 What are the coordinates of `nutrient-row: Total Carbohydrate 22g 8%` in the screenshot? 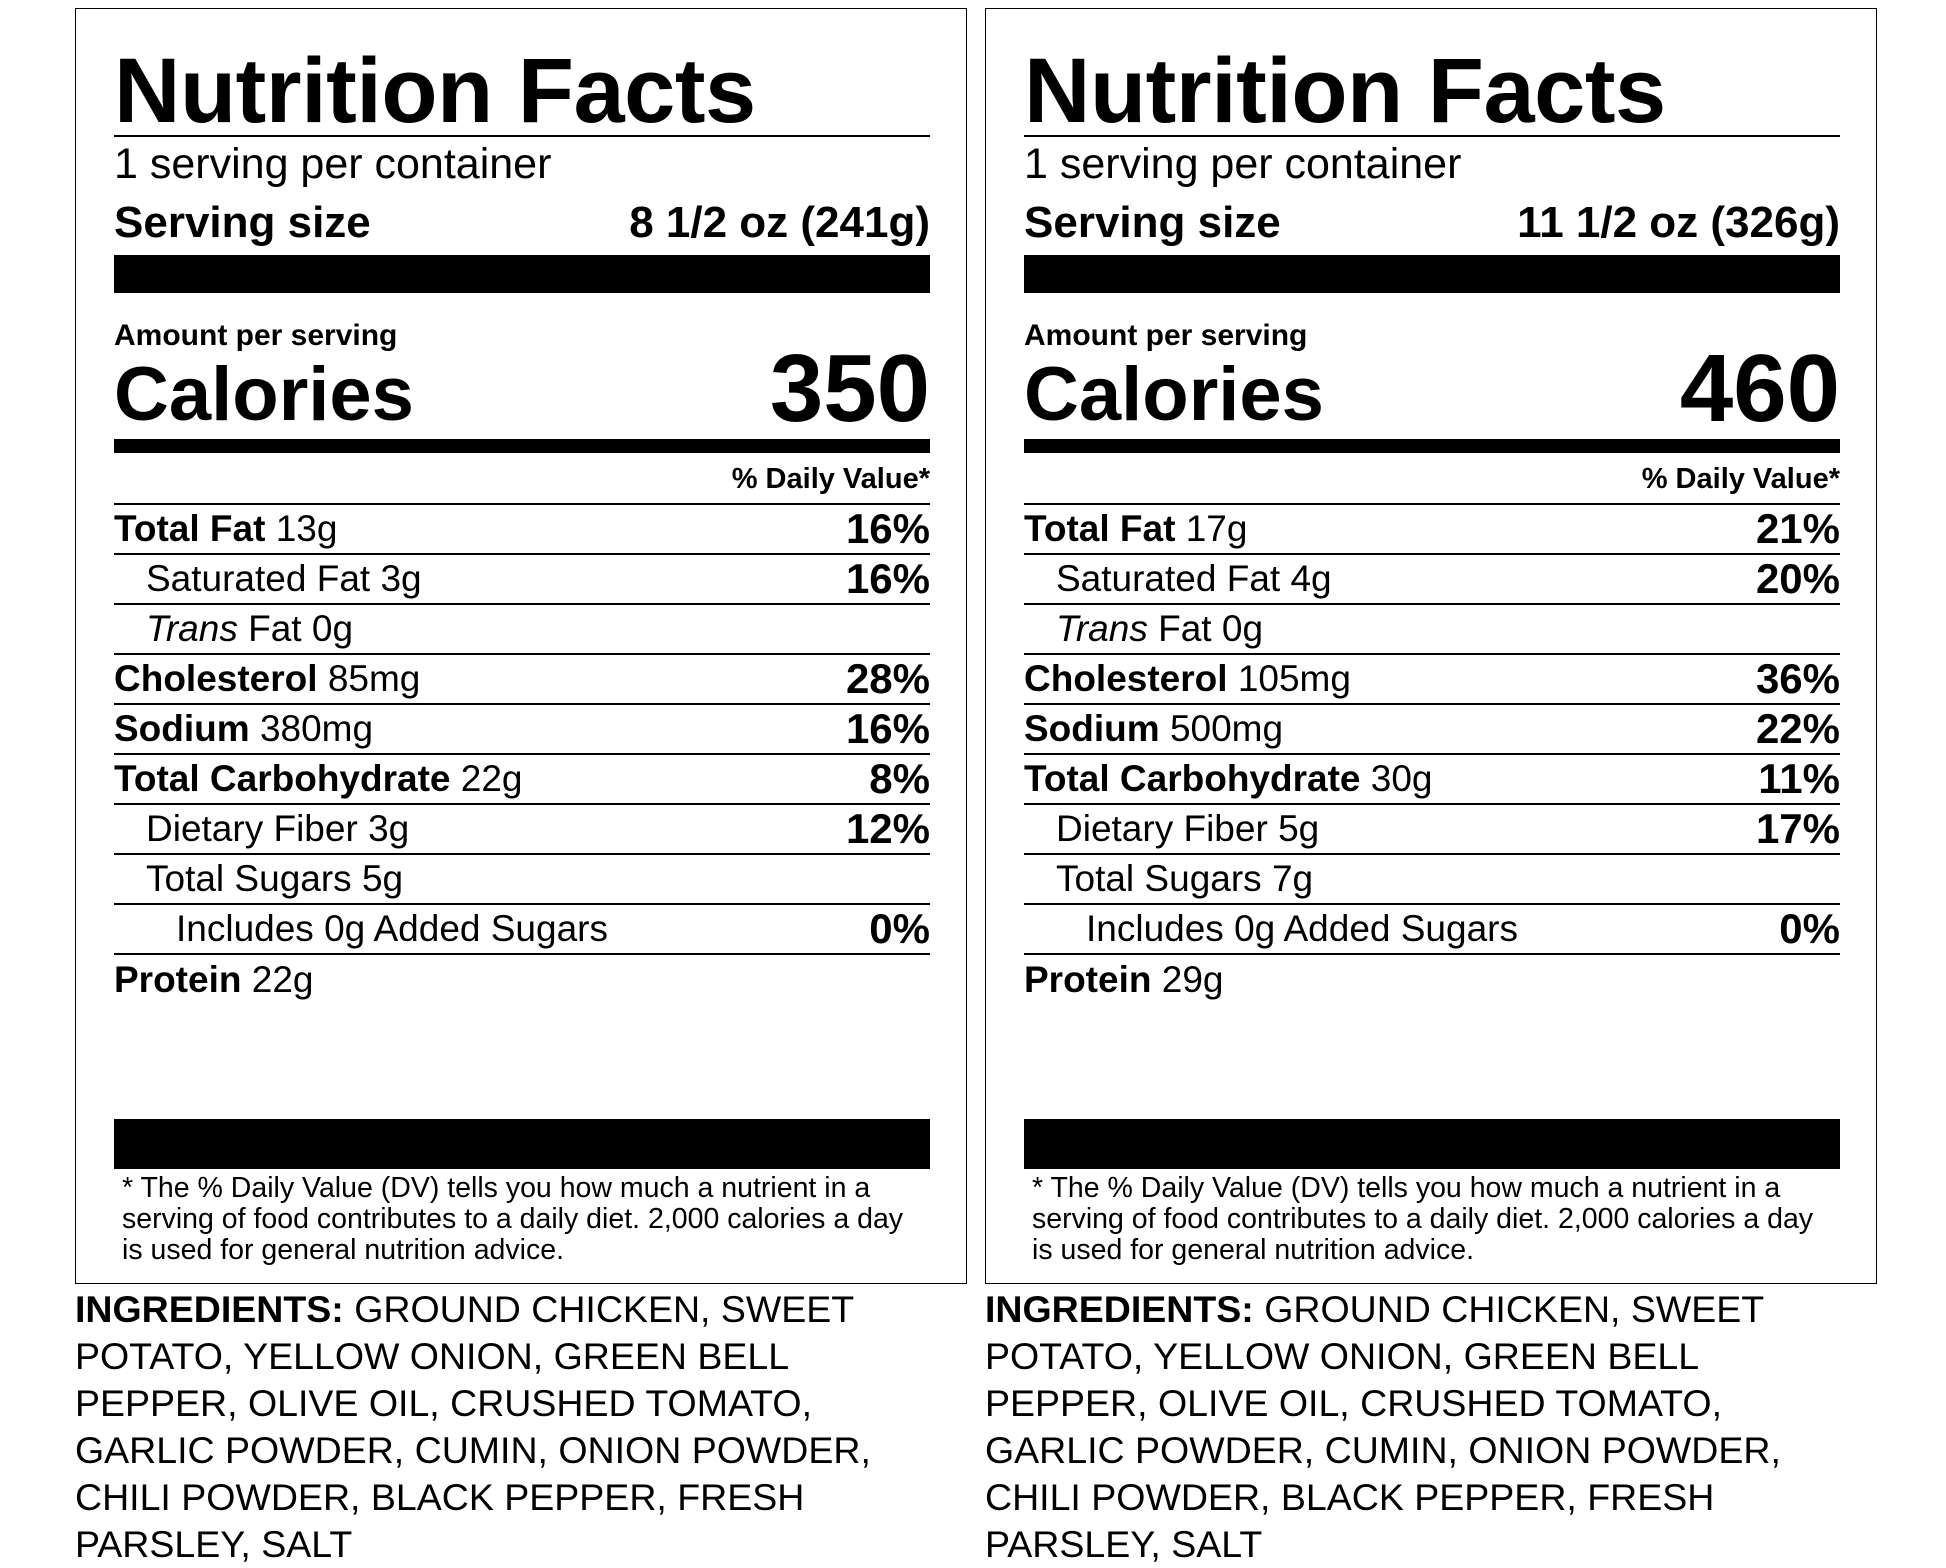 It's located at (522, 780).